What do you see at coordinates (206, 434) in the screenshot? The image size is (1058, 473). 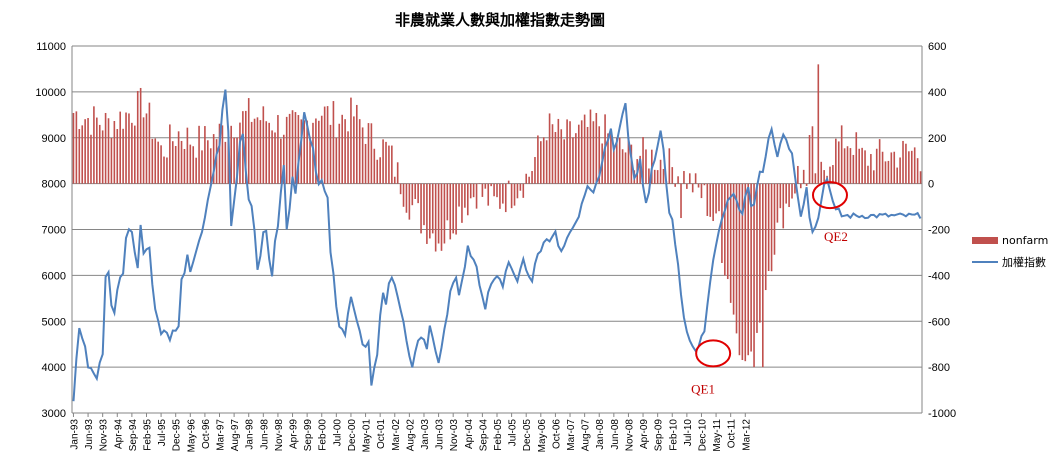 I see `x-tick-label: Oct-96` at bounding box center [206, 434].